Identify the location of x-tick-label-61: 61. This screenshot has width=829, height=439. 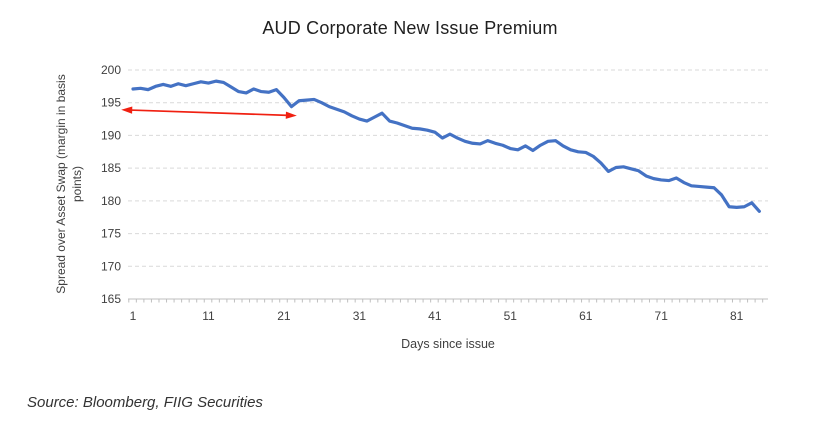
(586, 316).